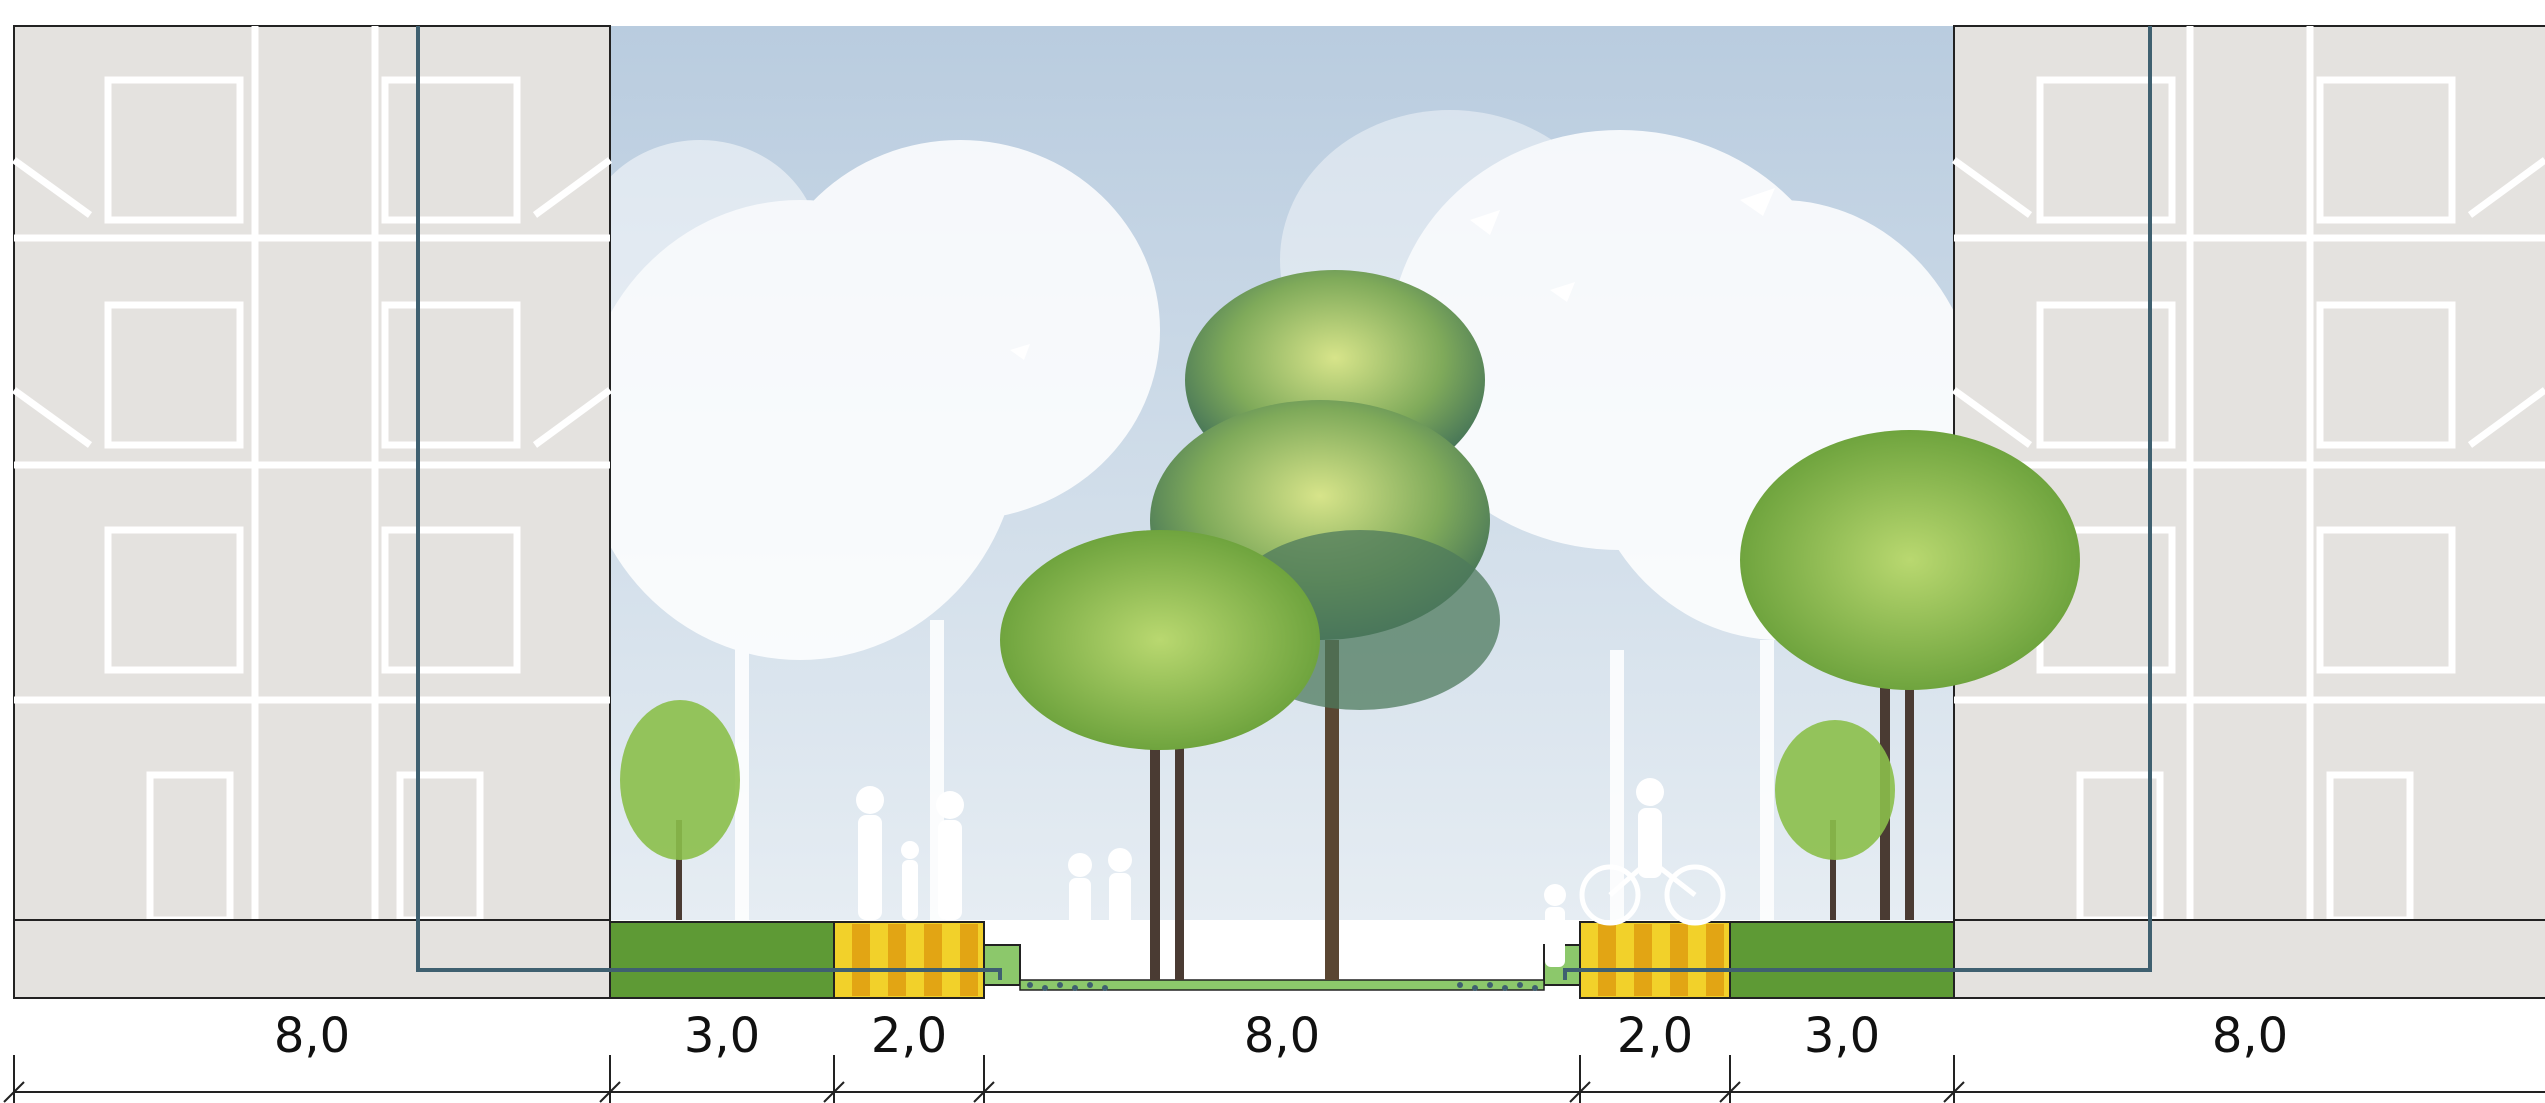  I want to click on central-green-strip, so click(1282, 985).